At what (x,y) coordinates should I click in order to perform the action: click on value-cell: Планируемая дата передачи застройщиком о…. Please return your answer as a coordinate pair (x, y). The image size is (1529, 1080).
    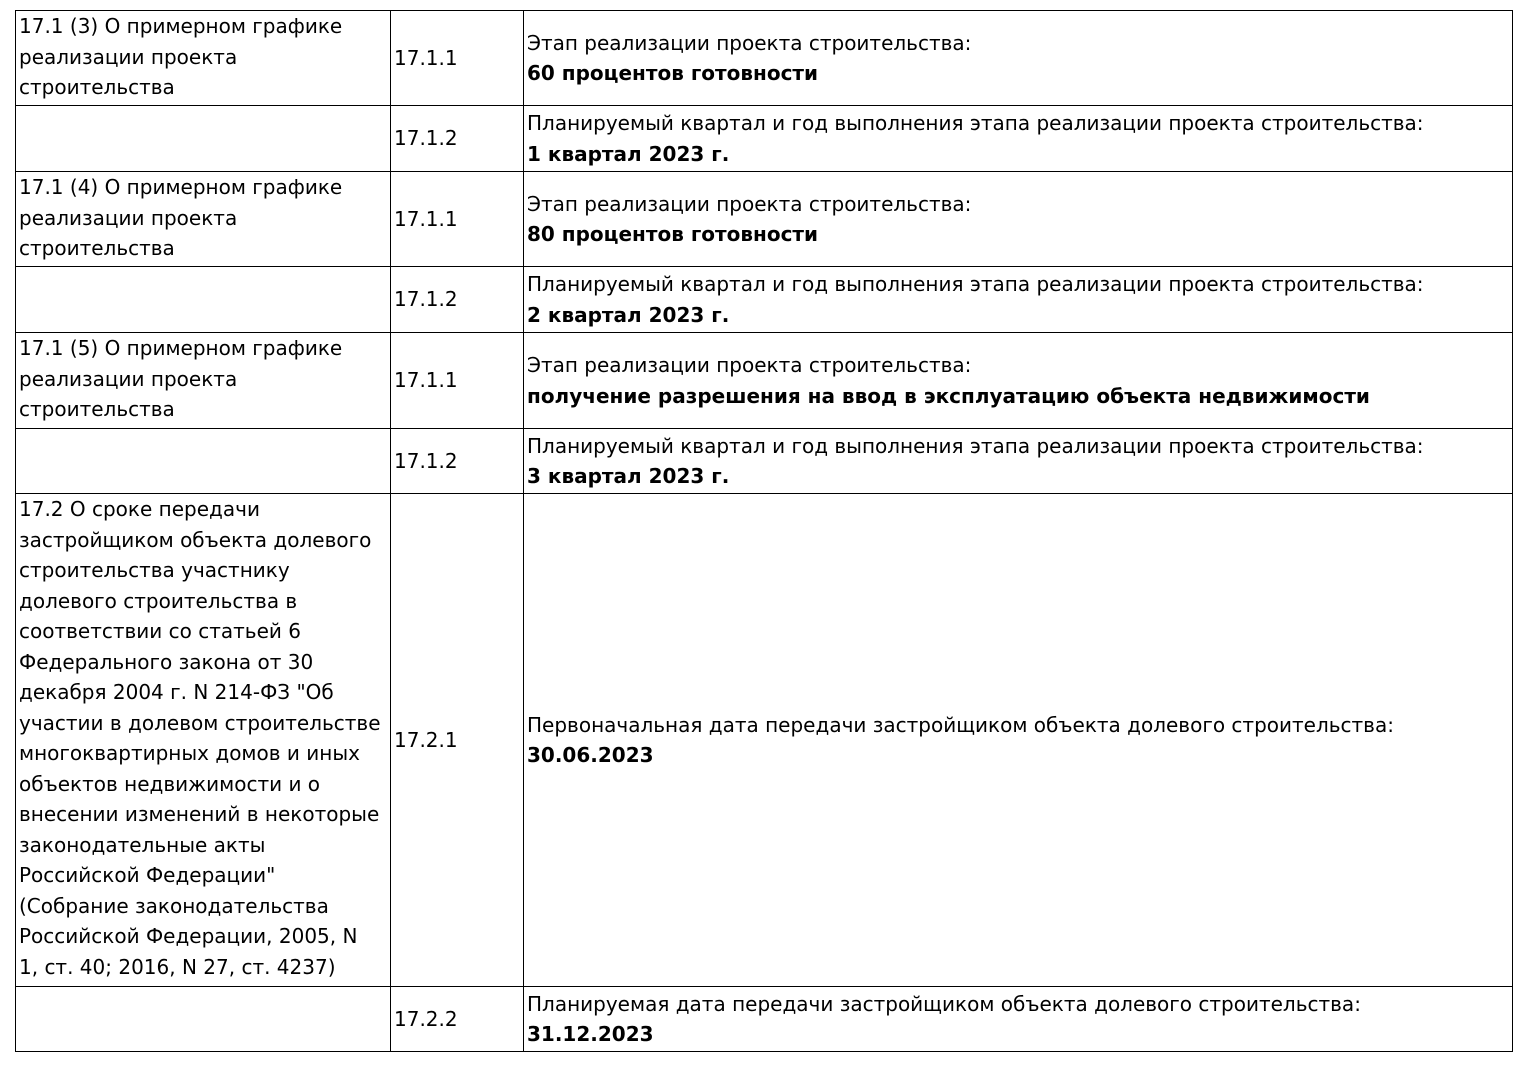
    Looking at the image, I should click on (1018, 1019).